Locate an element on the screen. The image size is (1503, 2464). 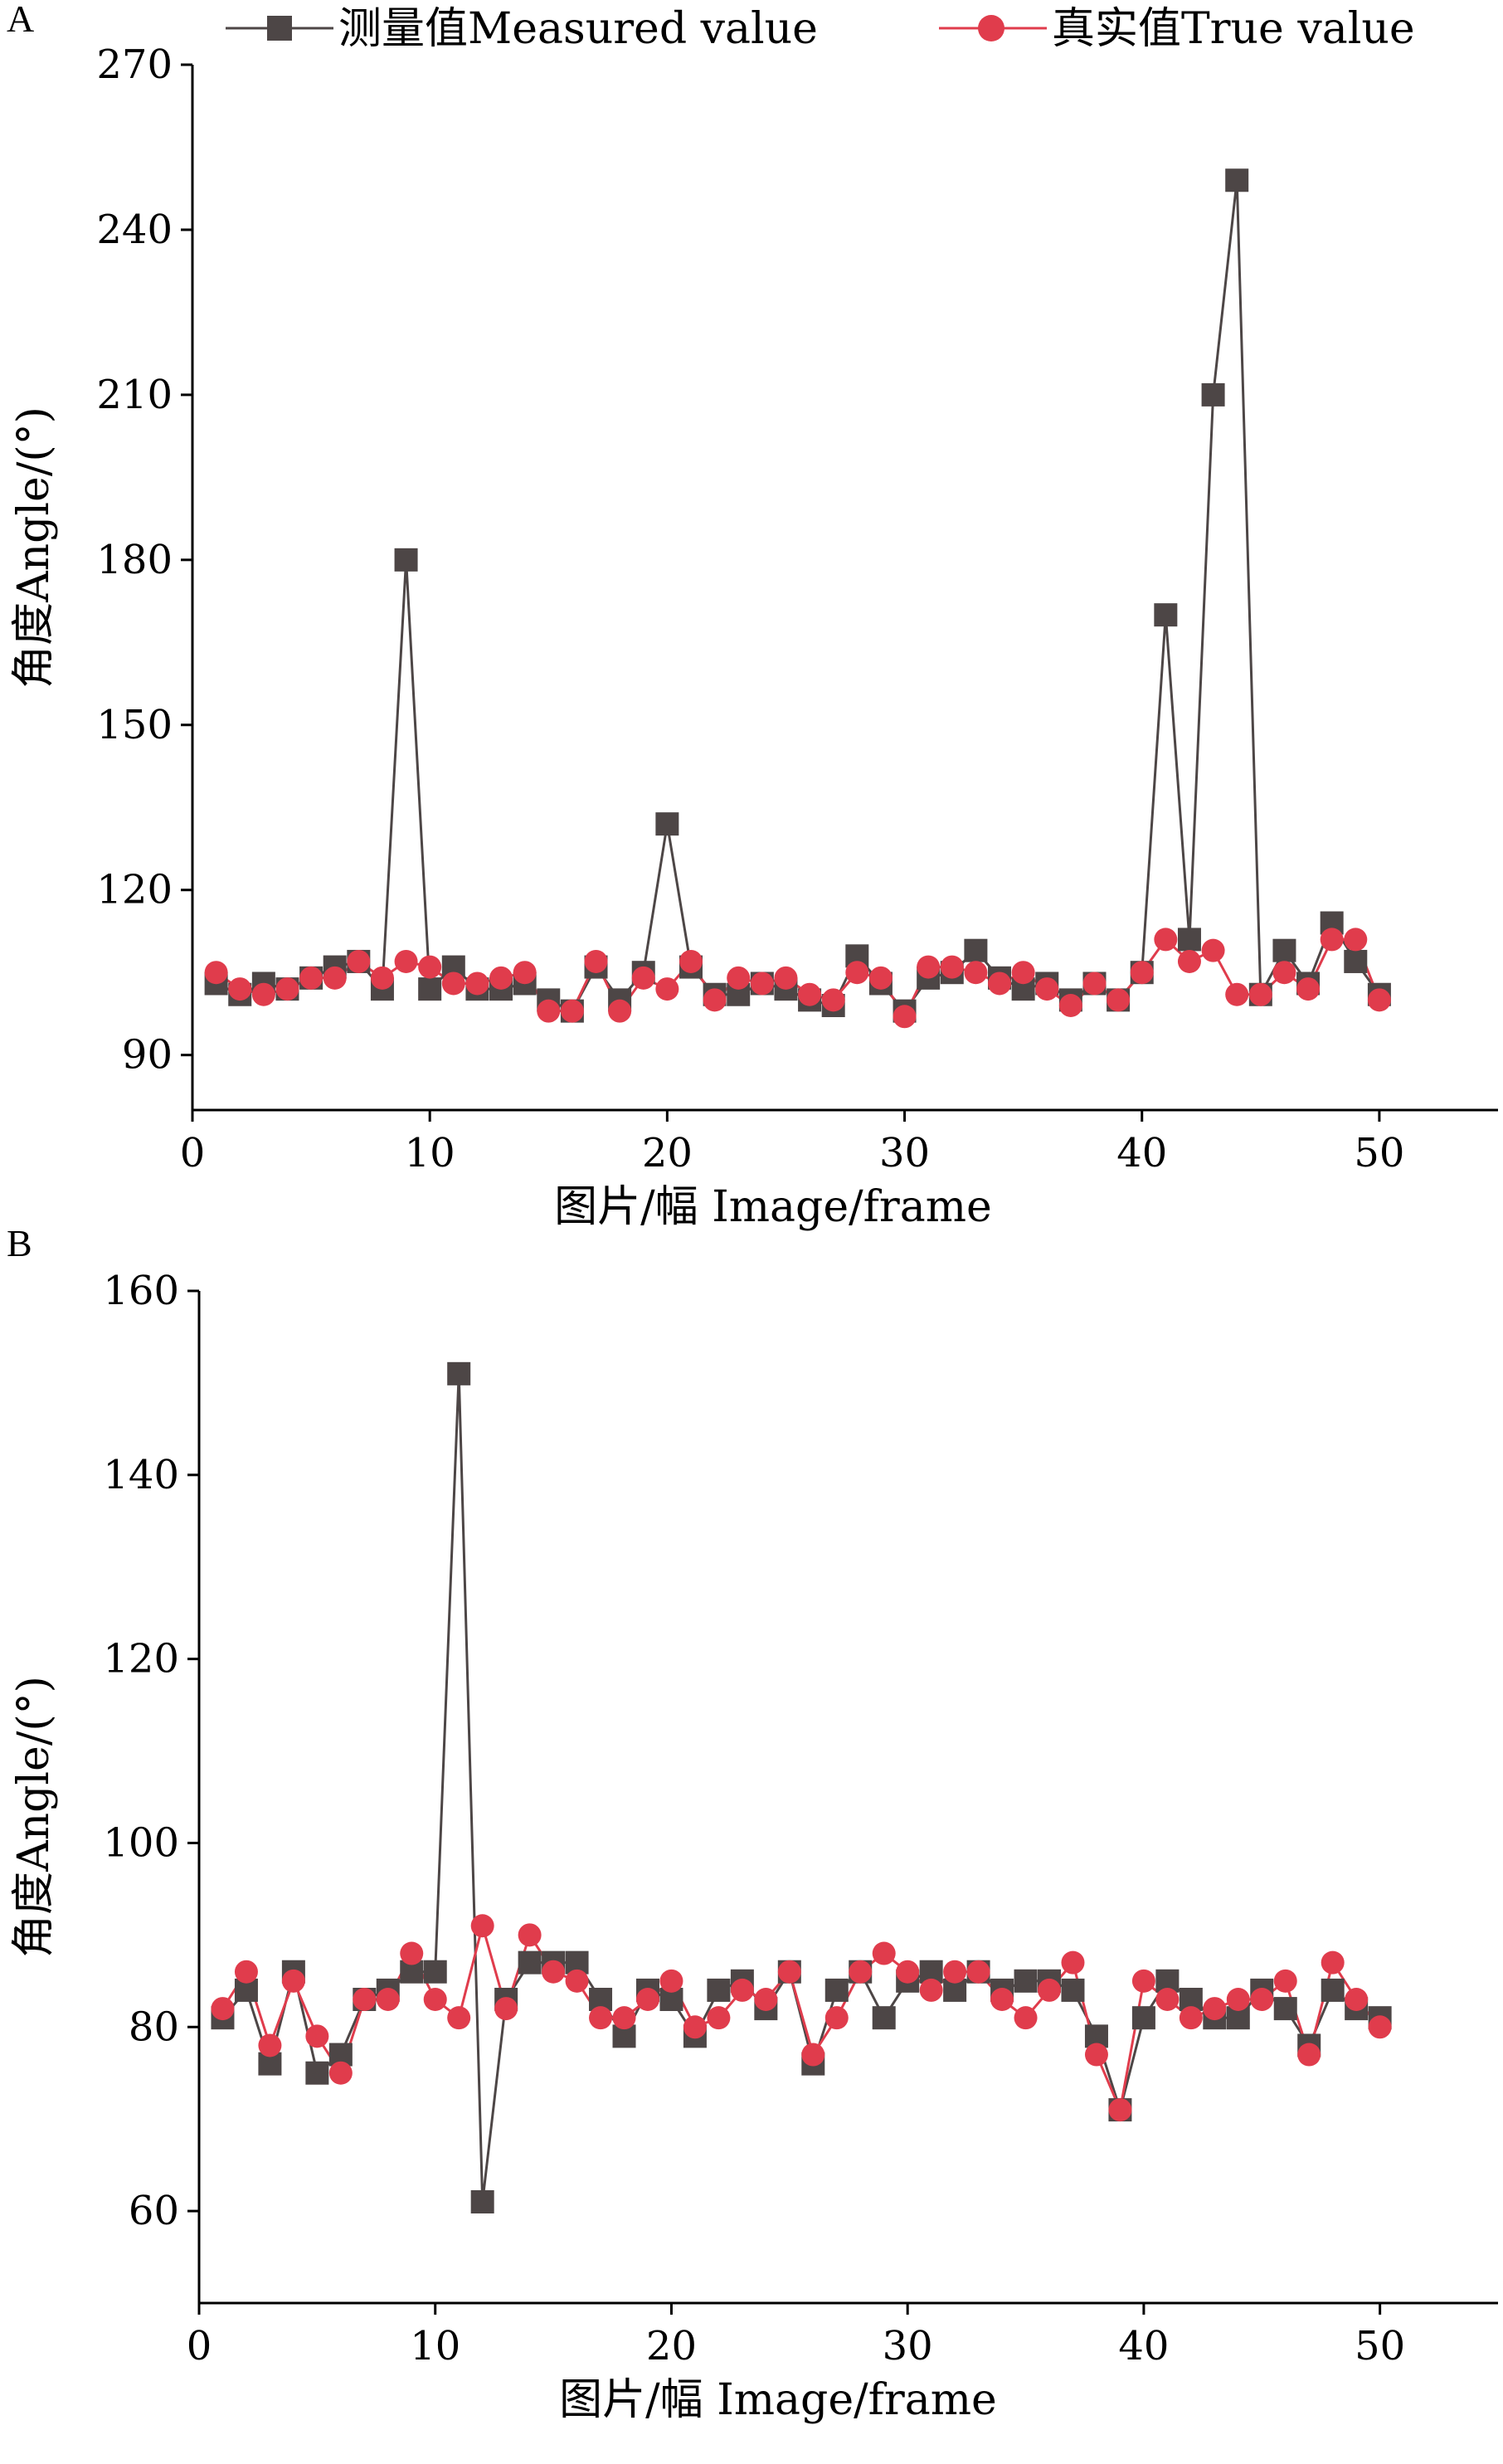
x-tick-label-b: 10 is located at coordinates (435, 2346).